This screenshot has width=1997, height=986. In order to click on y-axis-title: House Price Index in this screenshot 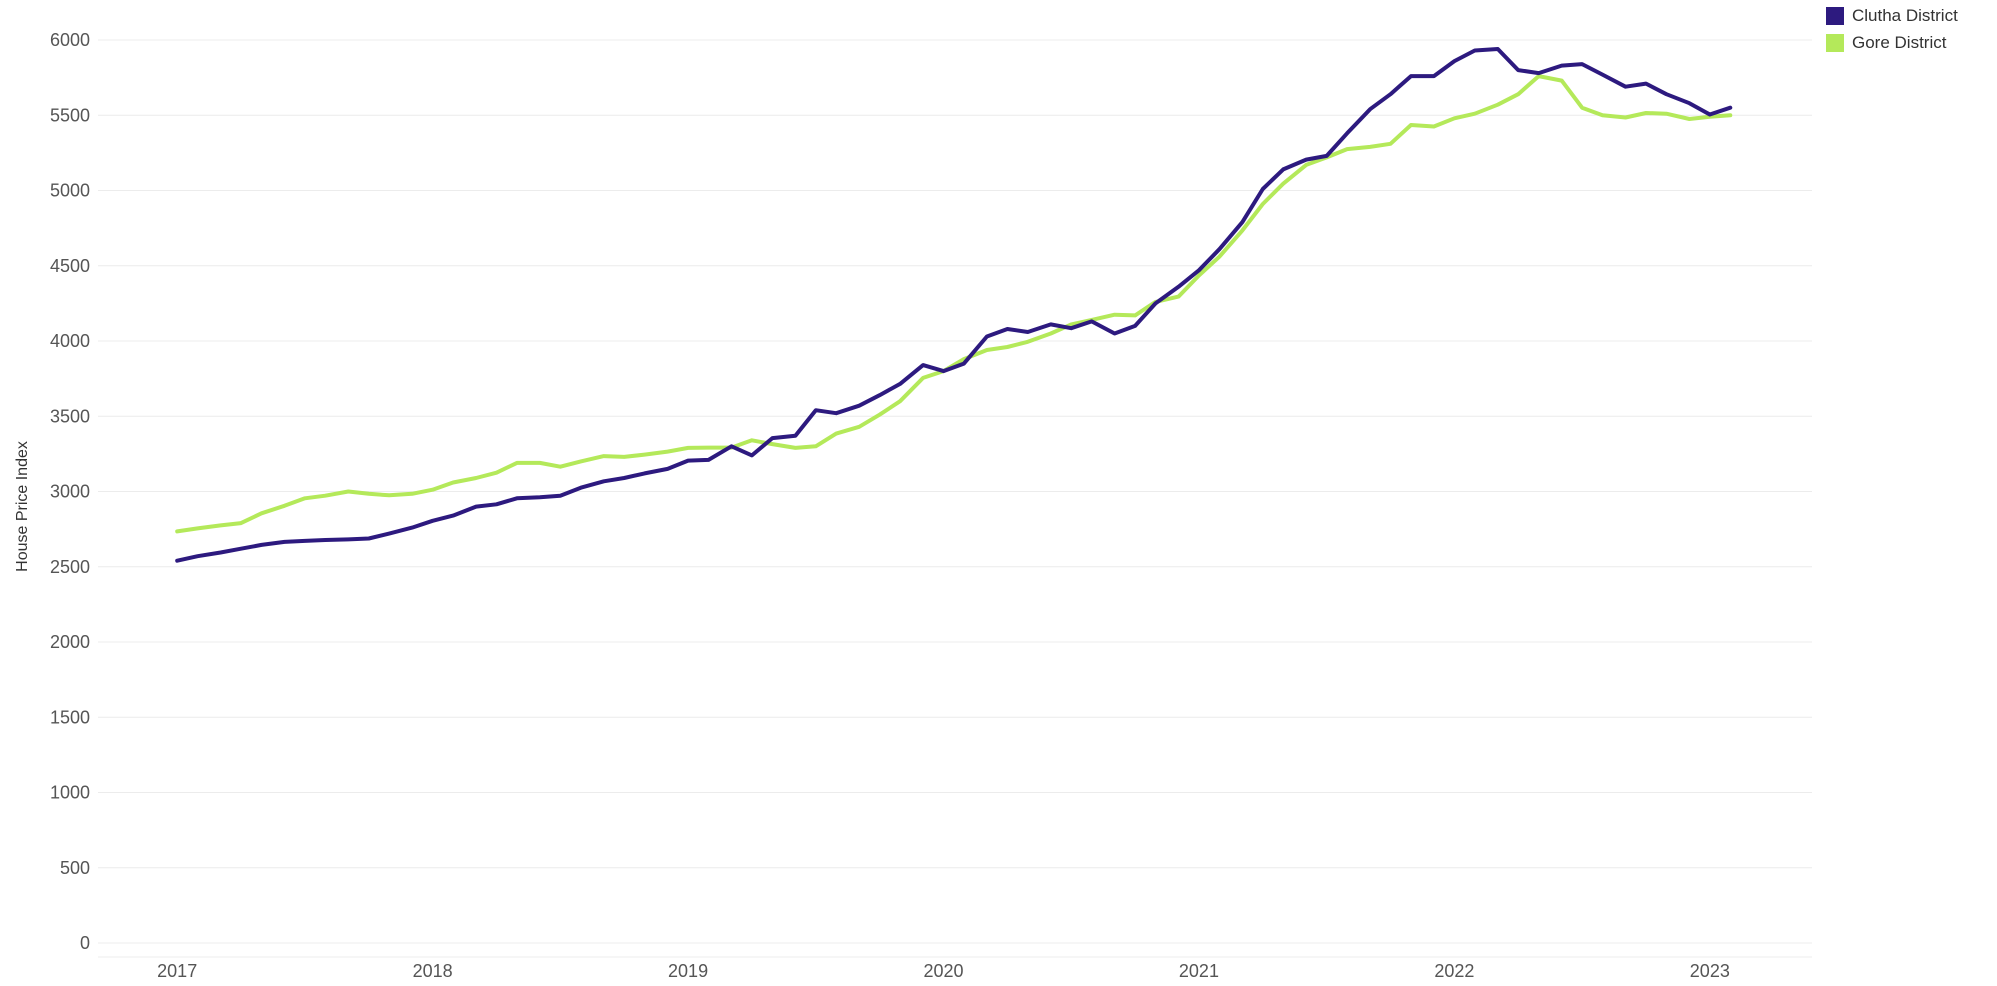, I will do `click(22, 506)`.